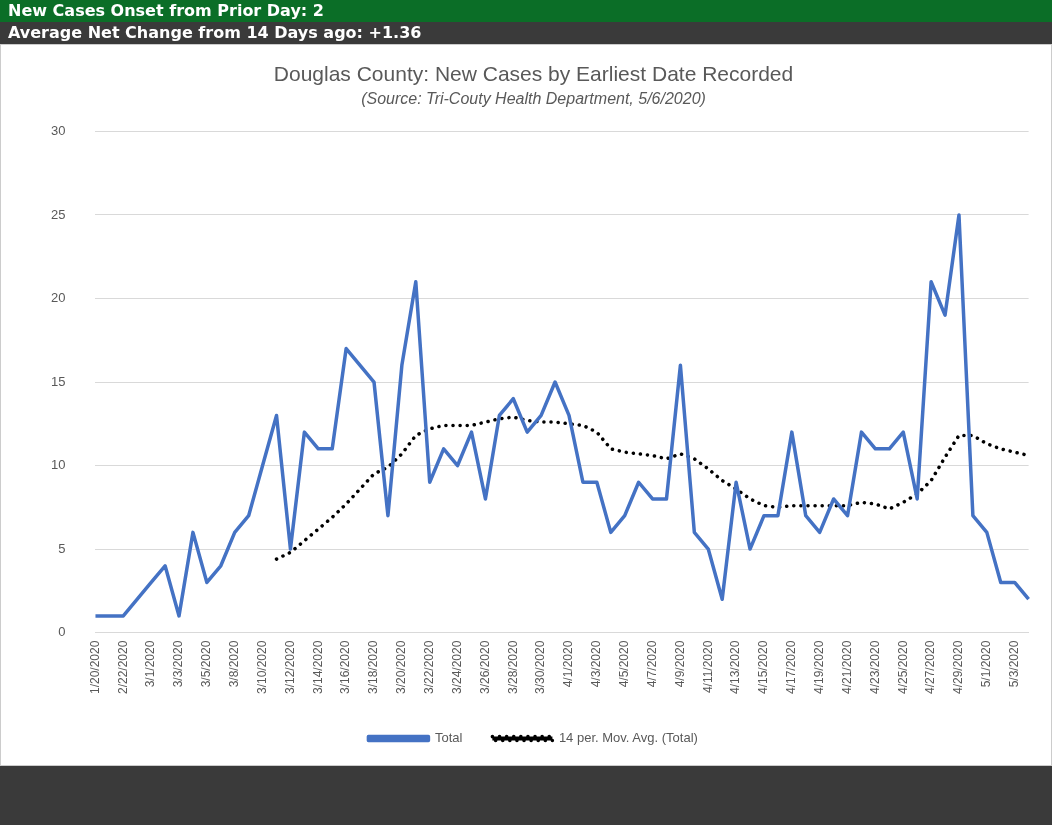 Image resolution: width=1052 pixels, height=825 pixels. Describe the element at coordinates (178, 664) in the screenshot. I see `x-tick-label: 3/3/2020` at that location.